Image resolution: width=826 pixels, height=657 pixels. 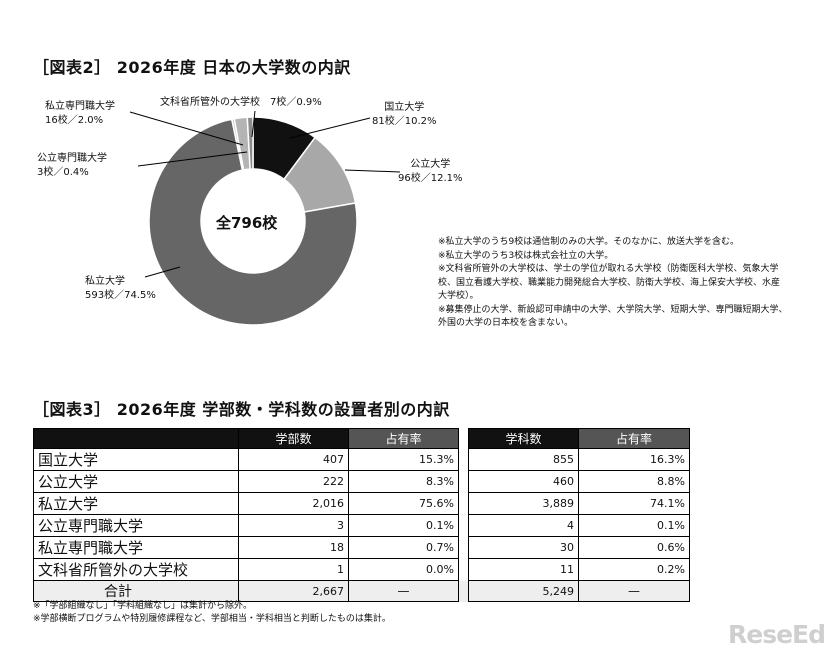 I want to click on table-row: 私立大学 2,016 75.6% 3,889 74.1%, so click(x=361, y=503).